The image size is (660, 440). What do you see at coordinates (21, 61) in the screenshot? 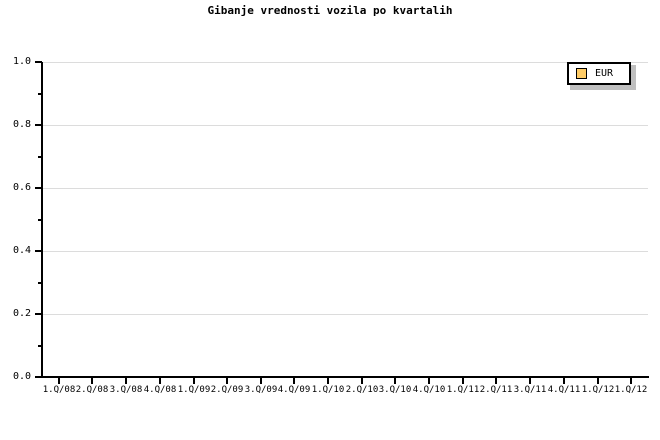
I see `y-axis-label: 1.0` at bounding box center [21, 61].